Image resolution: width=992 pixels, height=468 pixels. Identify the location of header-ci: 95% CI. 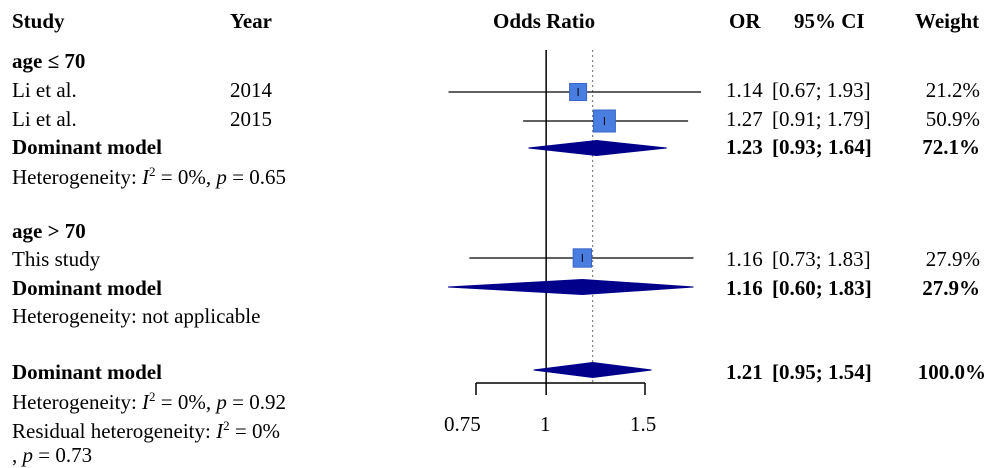
(829, 21).